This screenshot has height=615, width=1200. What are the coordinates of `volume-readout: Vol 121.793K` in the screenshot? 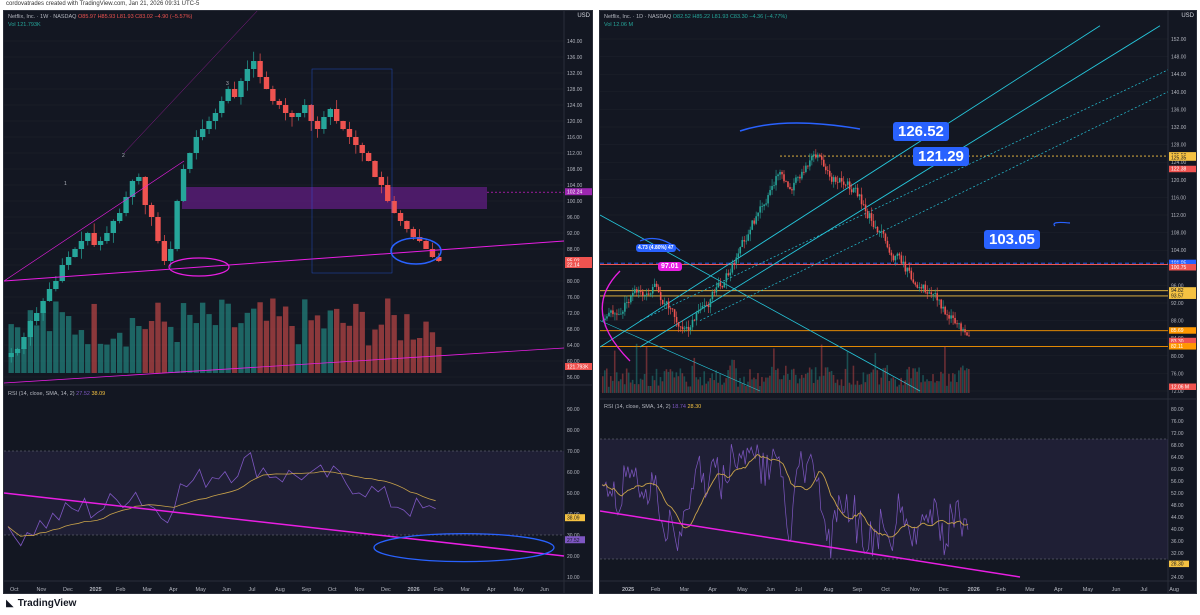 It's located at (24, 25).